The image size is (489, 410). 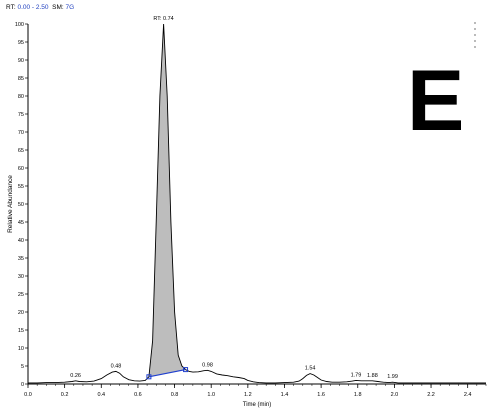 I want to click on peak-label: 1.79, so click(x=356, y=375).